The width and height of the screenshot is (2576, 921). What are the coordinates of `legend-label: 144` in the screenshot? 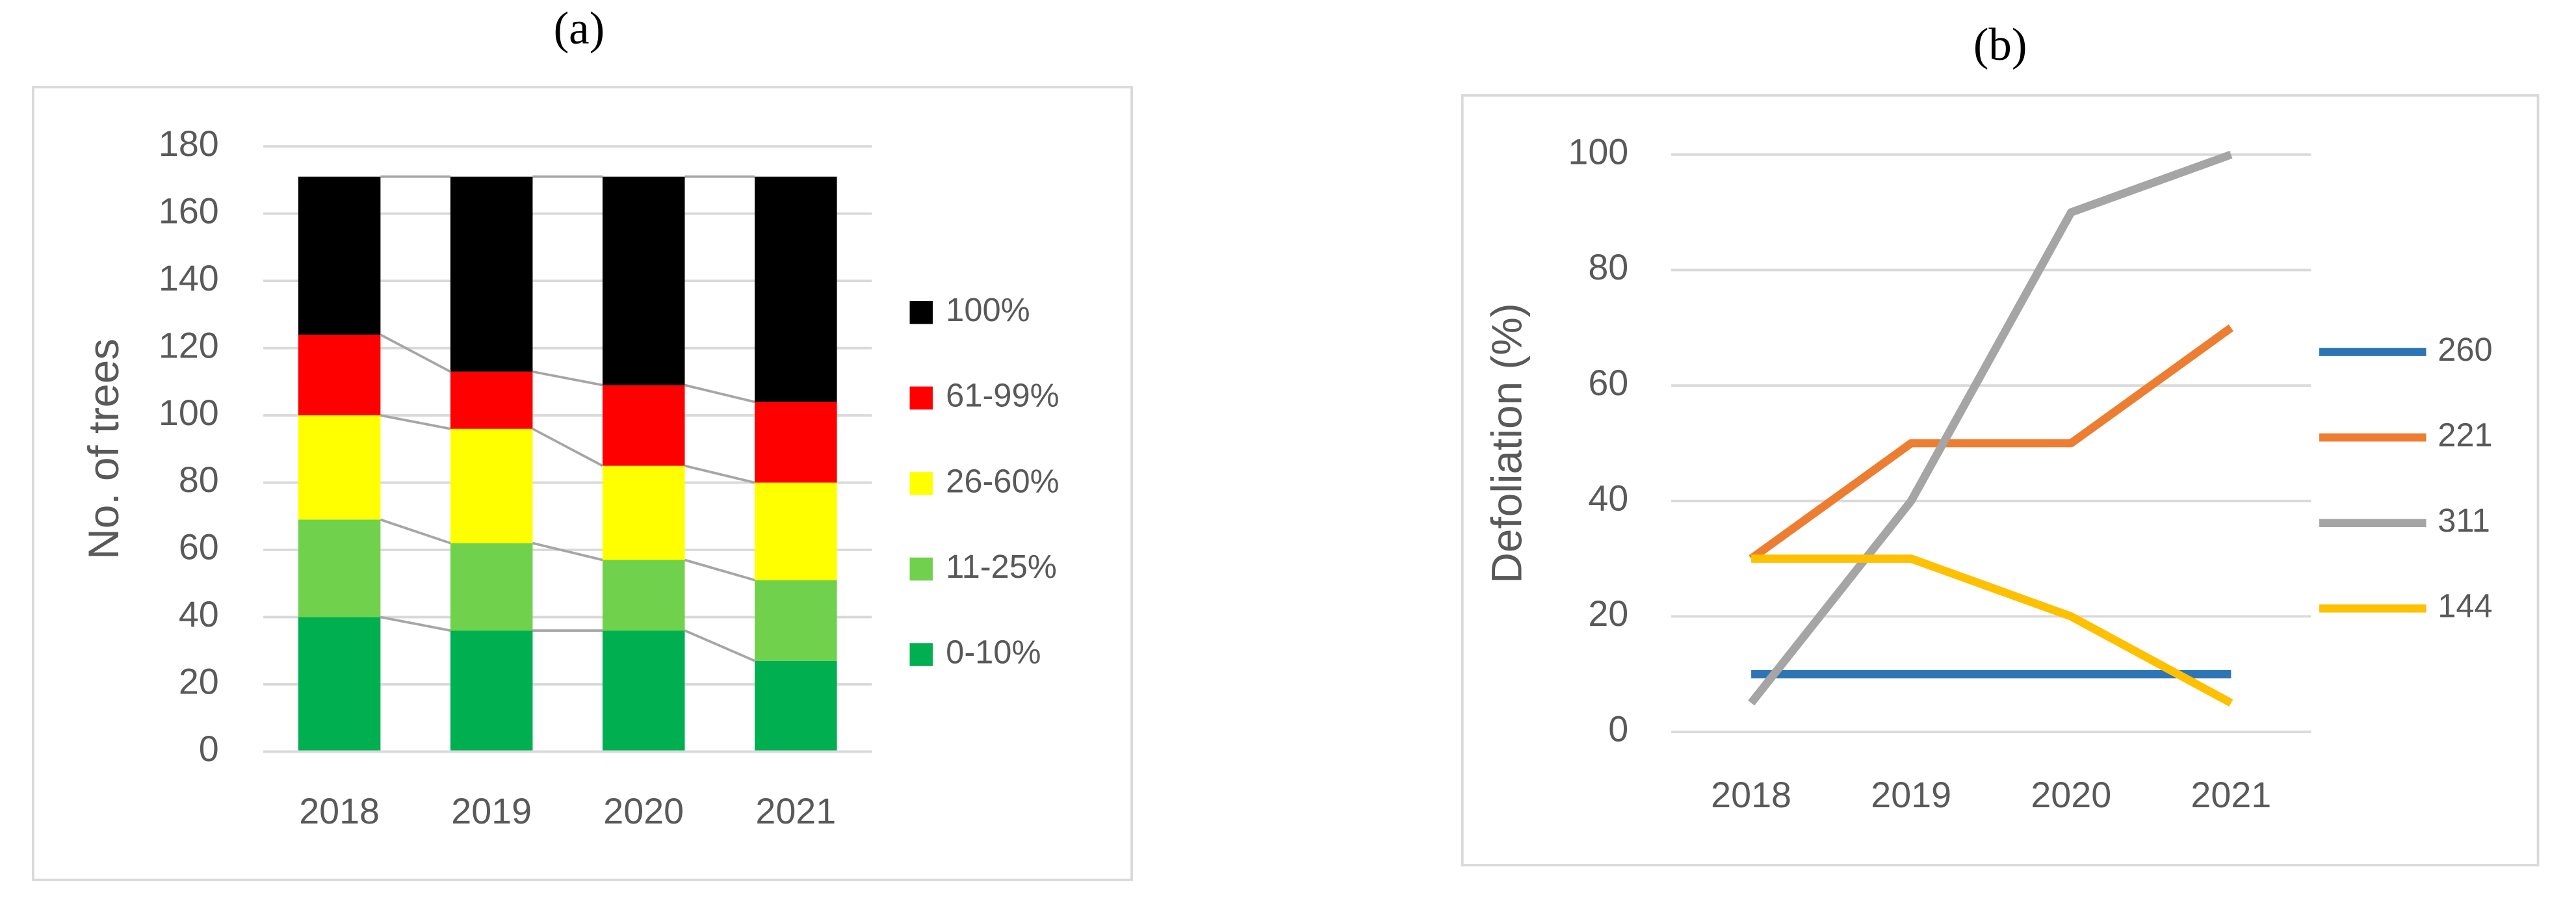 It's located at (2465, 606).